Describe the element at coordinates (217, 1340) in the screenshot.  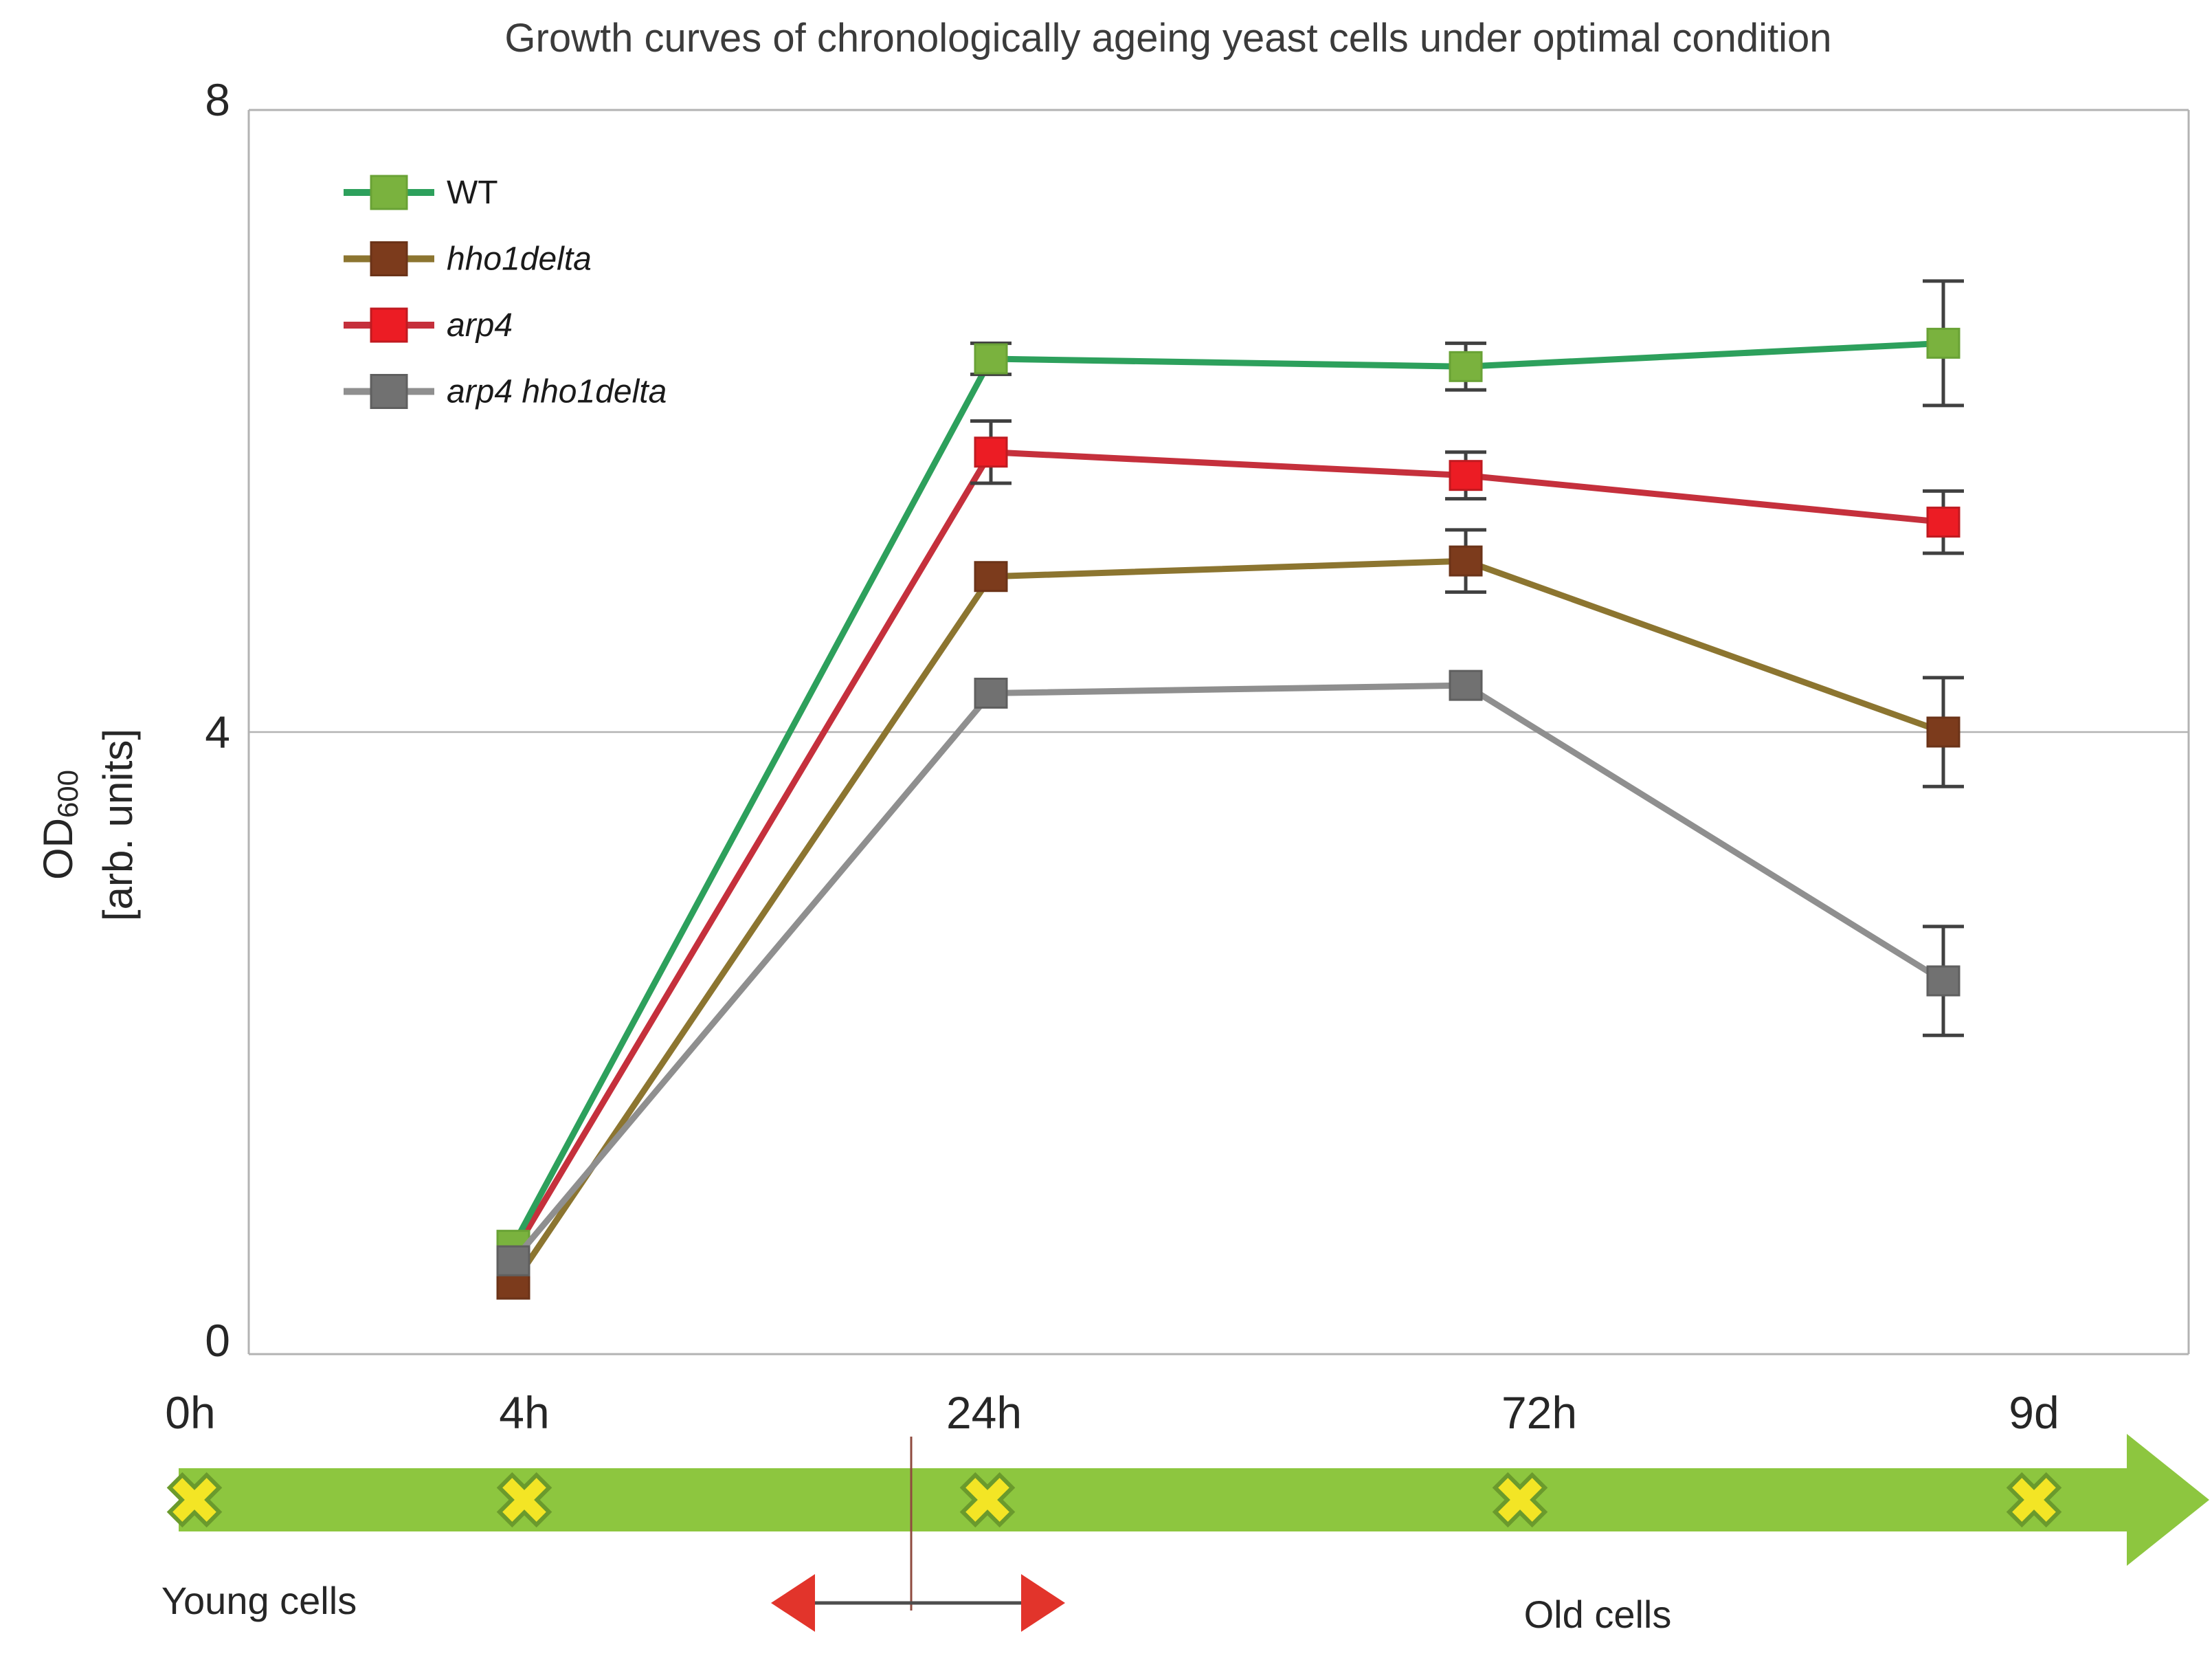
I see `y-tick-0: 0` at that location.